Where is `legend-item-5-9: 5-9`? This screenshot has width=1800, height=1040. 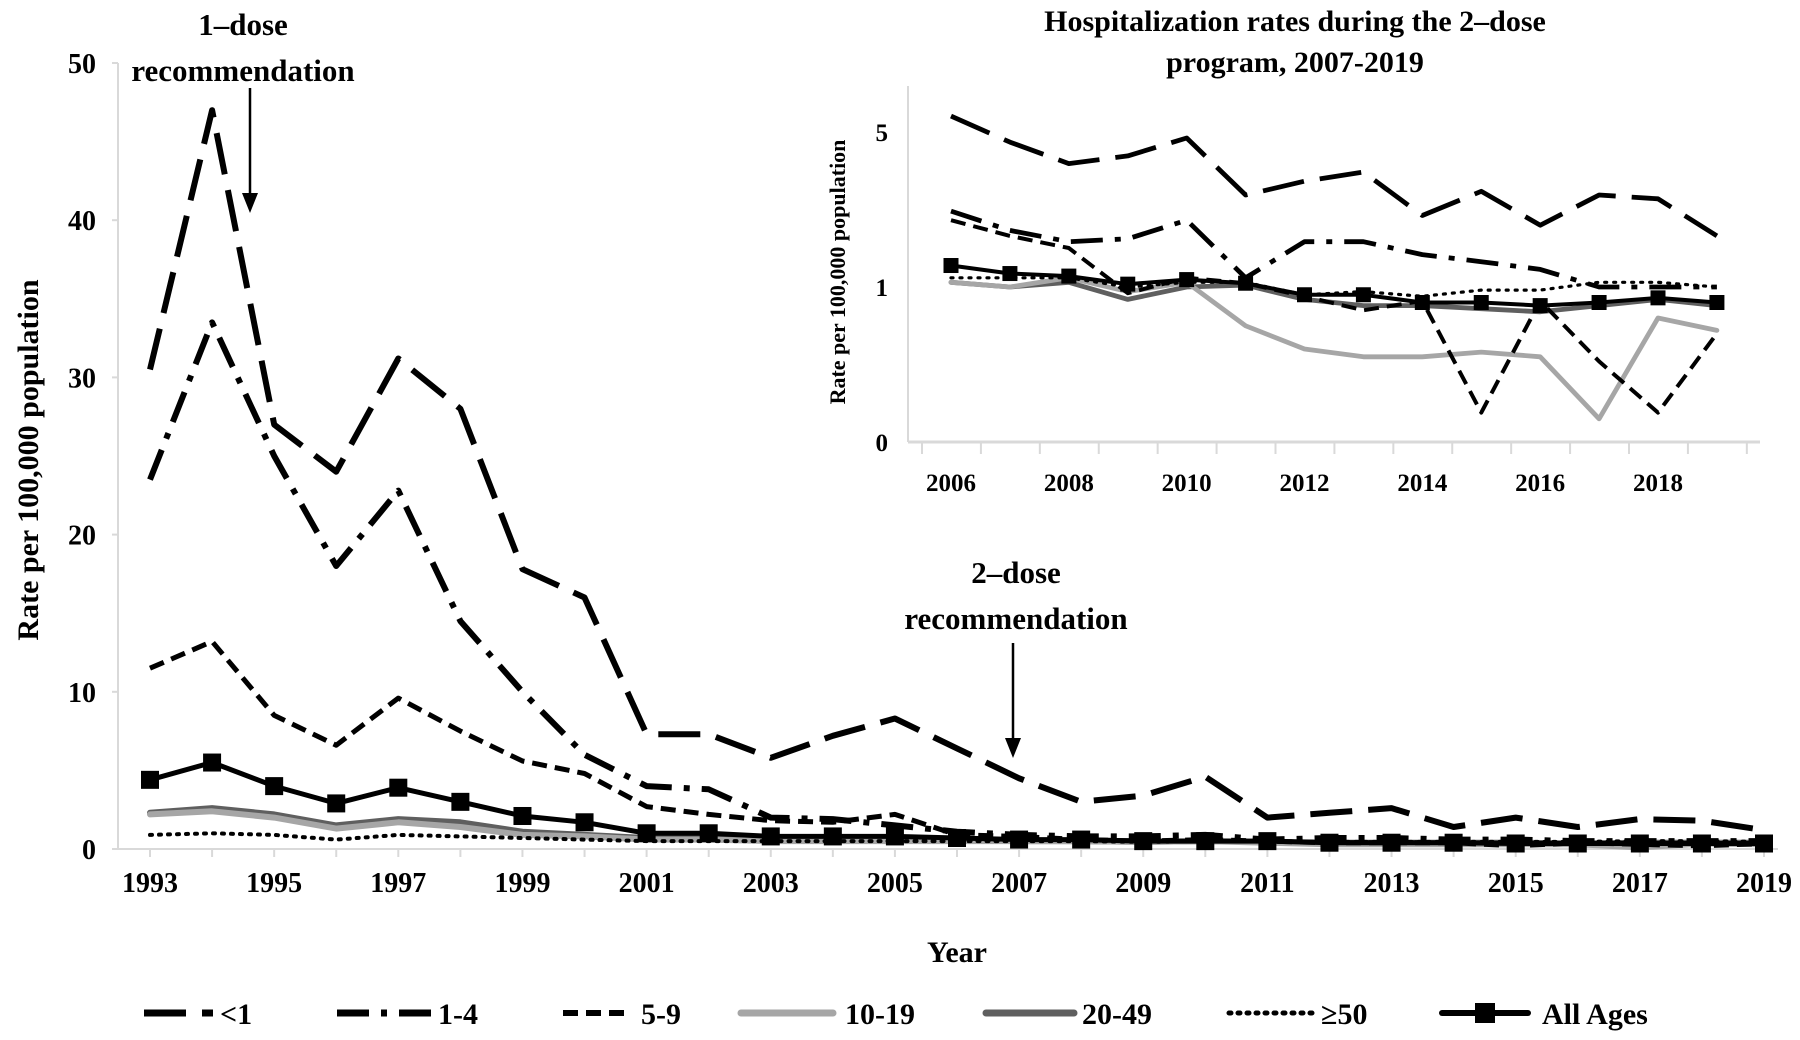
legend-item-5-9: 5-9 is located at coordinates (622, 1014).